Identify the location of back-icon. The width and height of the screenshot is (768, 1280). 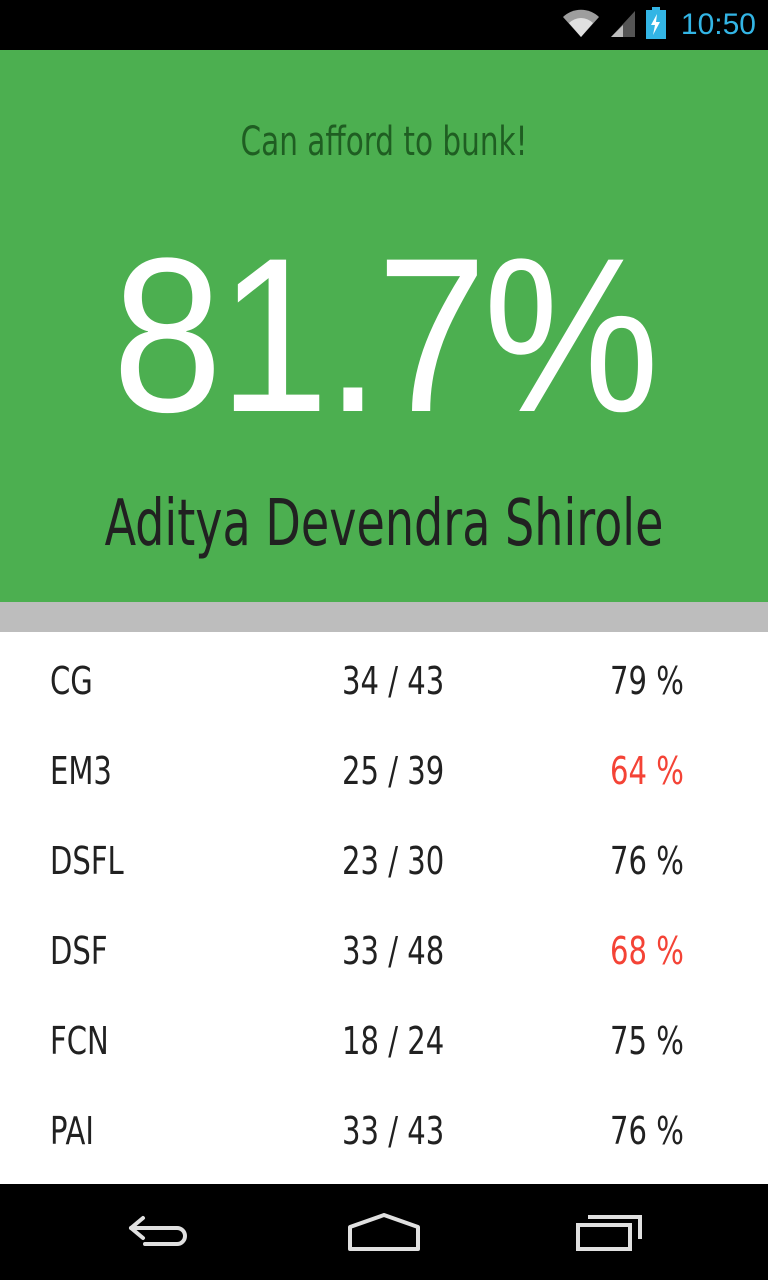
(158, 1231).